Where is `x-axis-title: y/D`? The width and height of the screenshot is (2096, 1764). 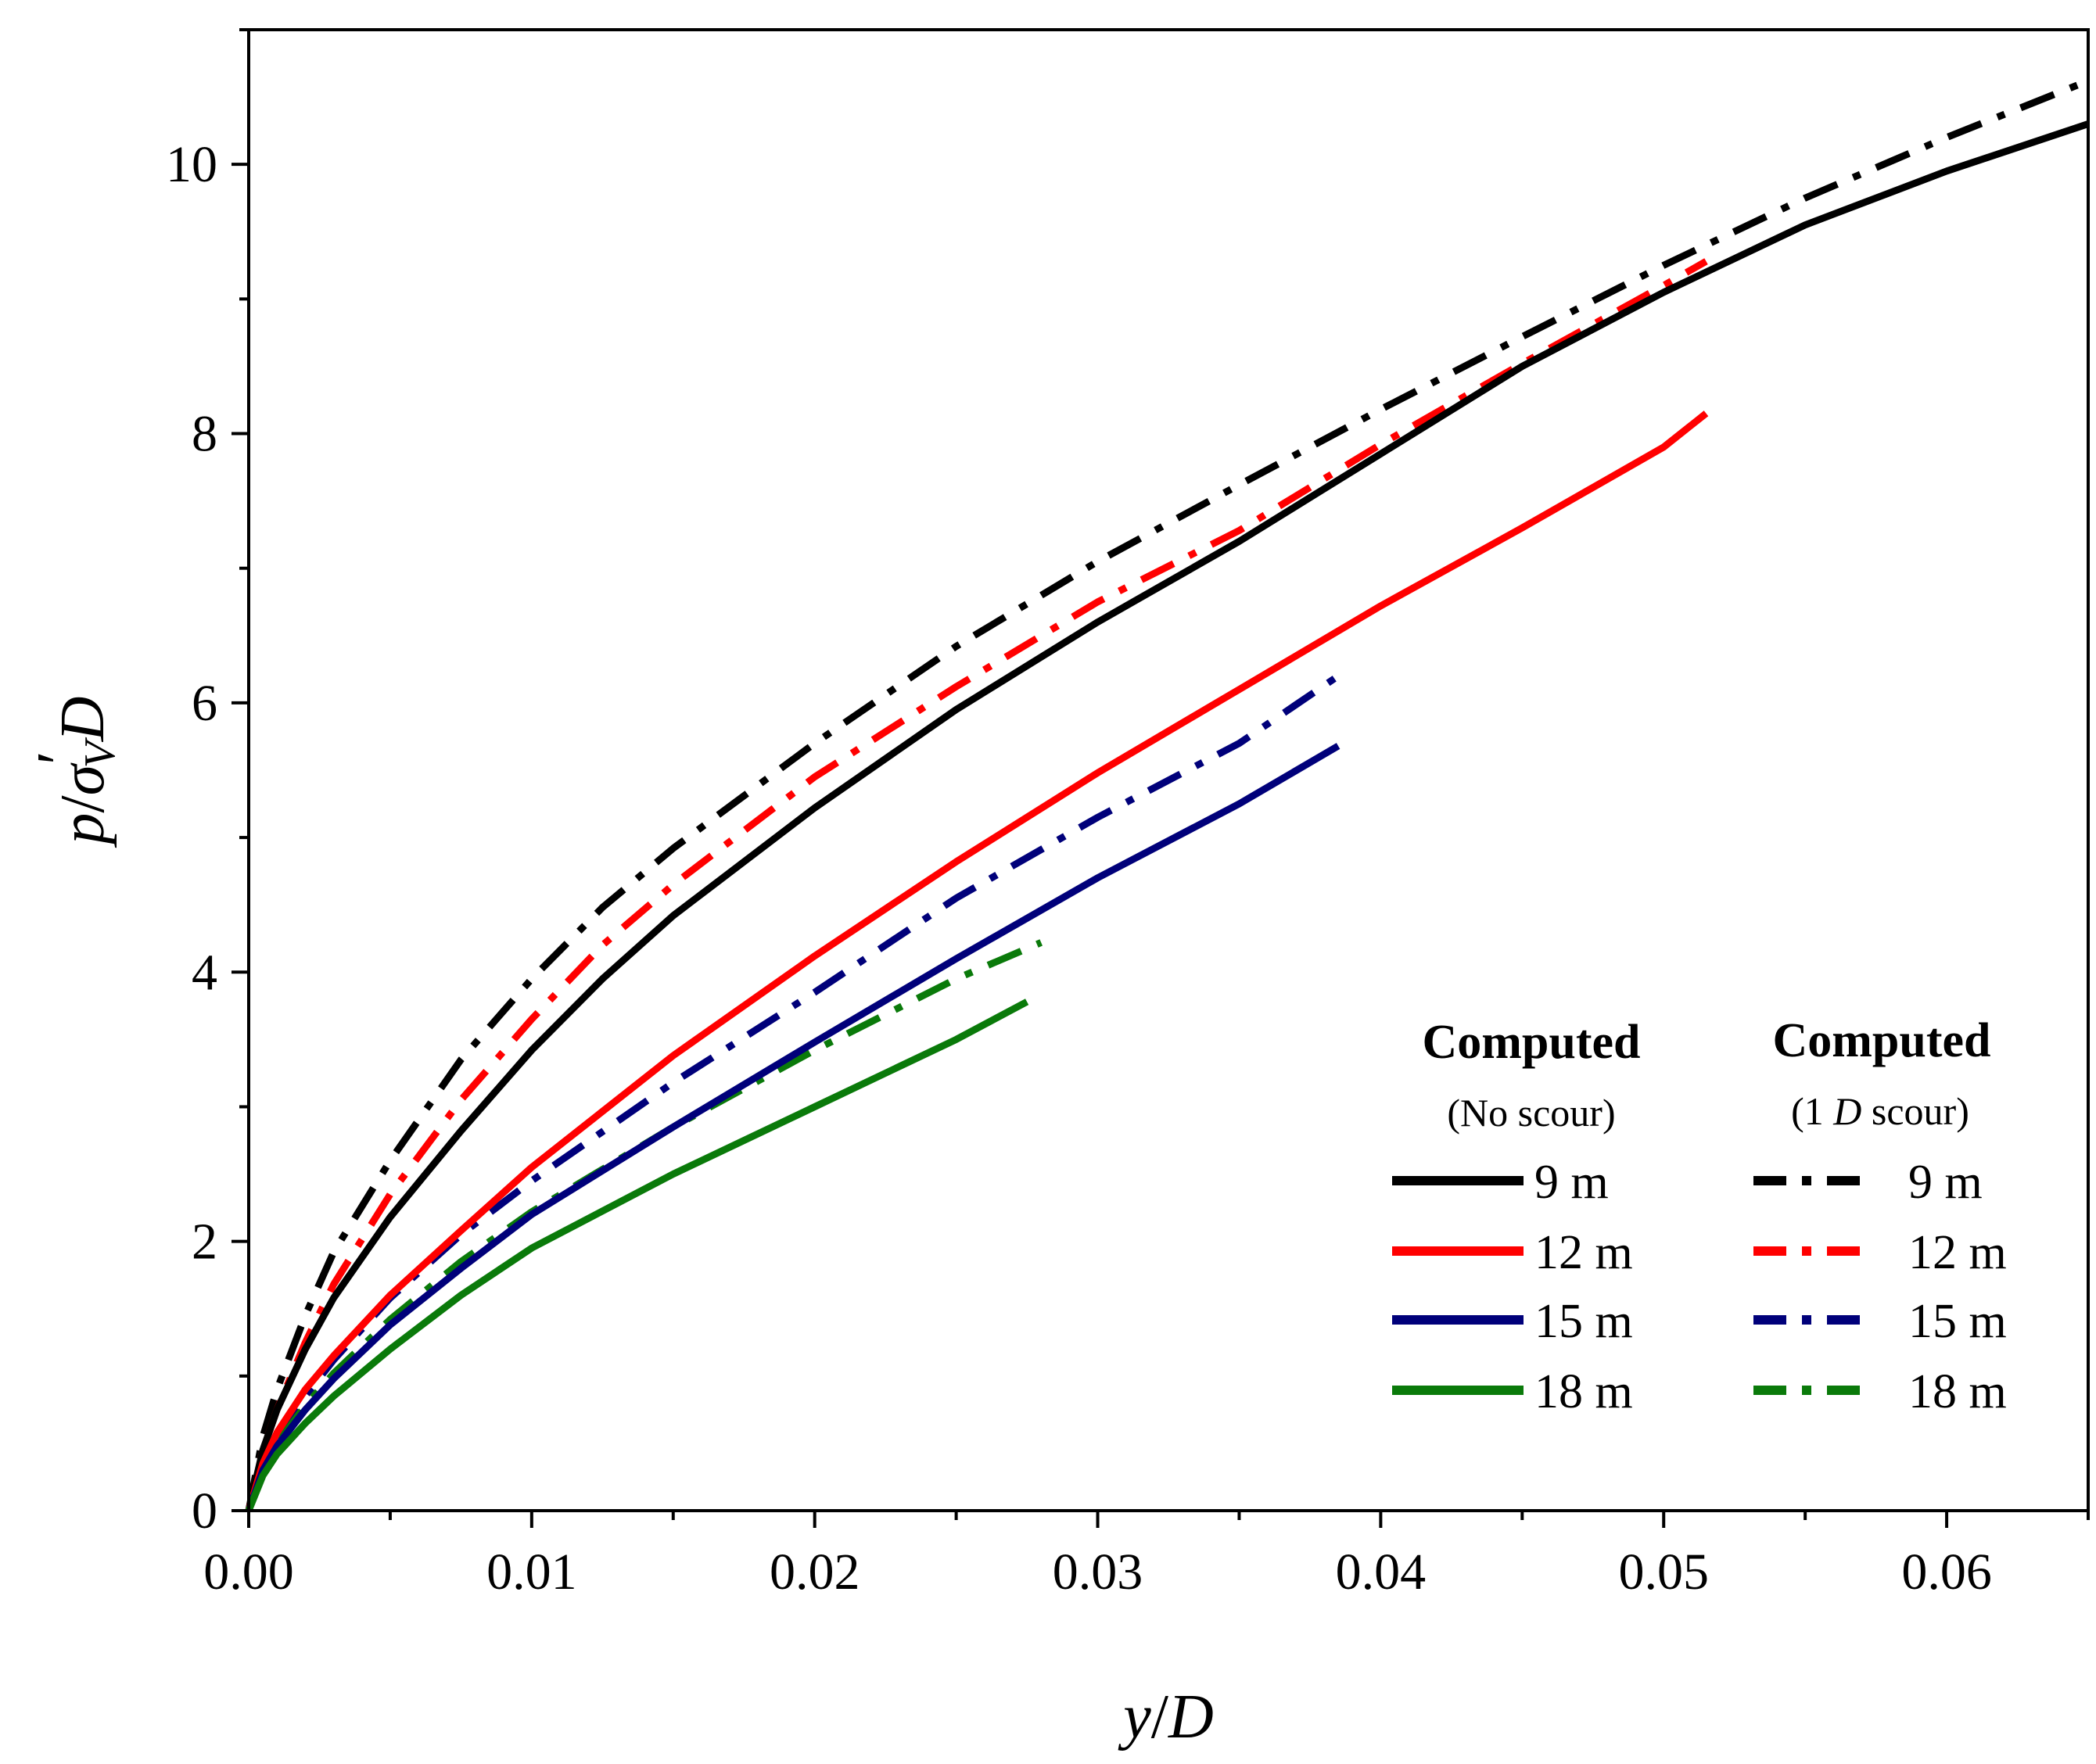
x-axis-title: y/D is located at coordinates (1166, 1717).